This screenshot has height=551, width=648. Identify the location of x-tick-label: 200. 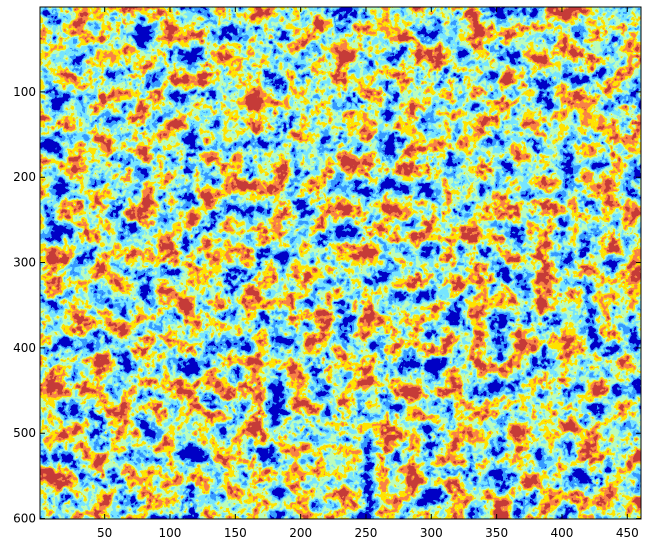
(300, 533).